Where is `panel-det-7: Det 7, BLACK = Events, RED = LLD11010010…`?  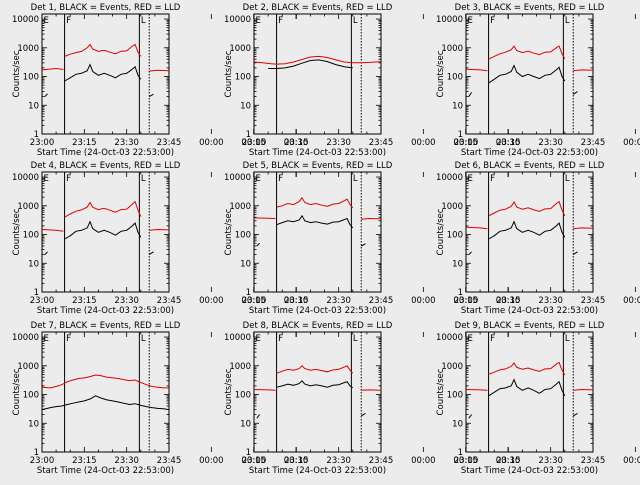 panel-det-7: Det 7, BLACK = Events, RED = LLD11010010… is located at coordinates (160, 398).